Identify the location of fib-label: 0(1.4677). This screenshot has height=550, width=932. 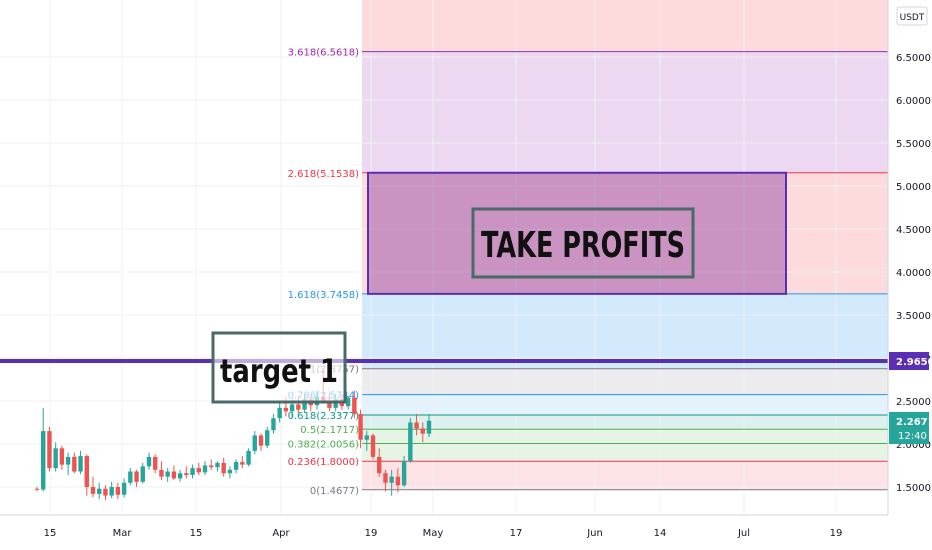
(334, 491).